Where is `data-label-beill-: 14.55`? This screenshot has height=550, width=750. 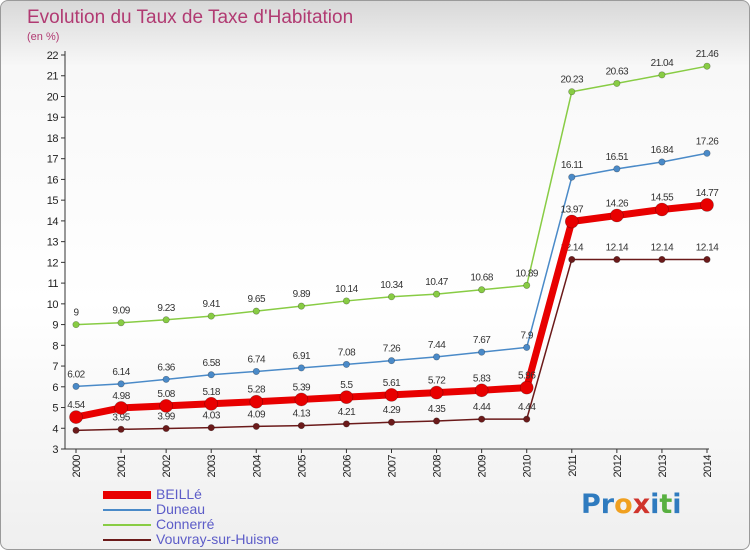 data-label-beill-: 14.55 is located at coordinates (662, 197).